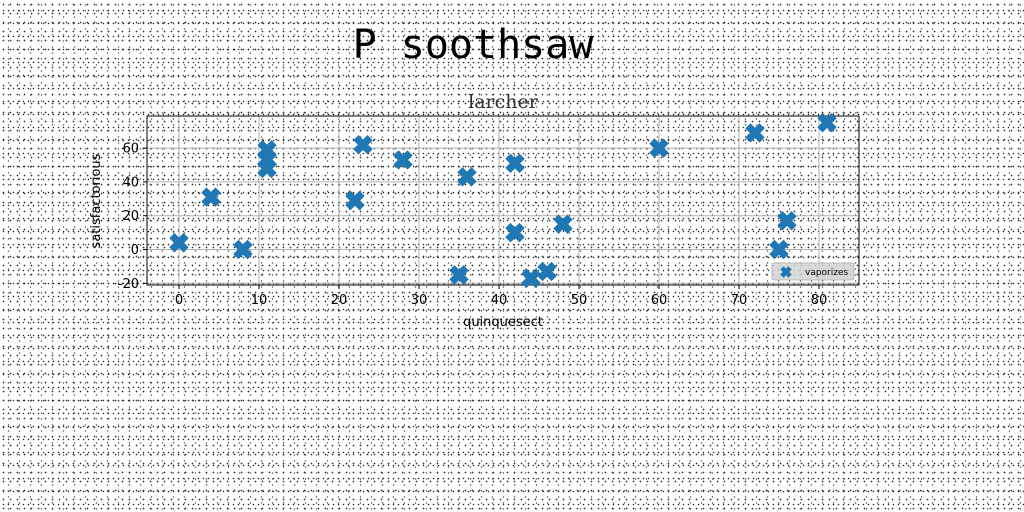 Image resolution: width=1024 pixels, height=512 pixels. Describe the element at coordinates (135, 250) in the screenshot. I see `y-tick-label: 0` at that location.